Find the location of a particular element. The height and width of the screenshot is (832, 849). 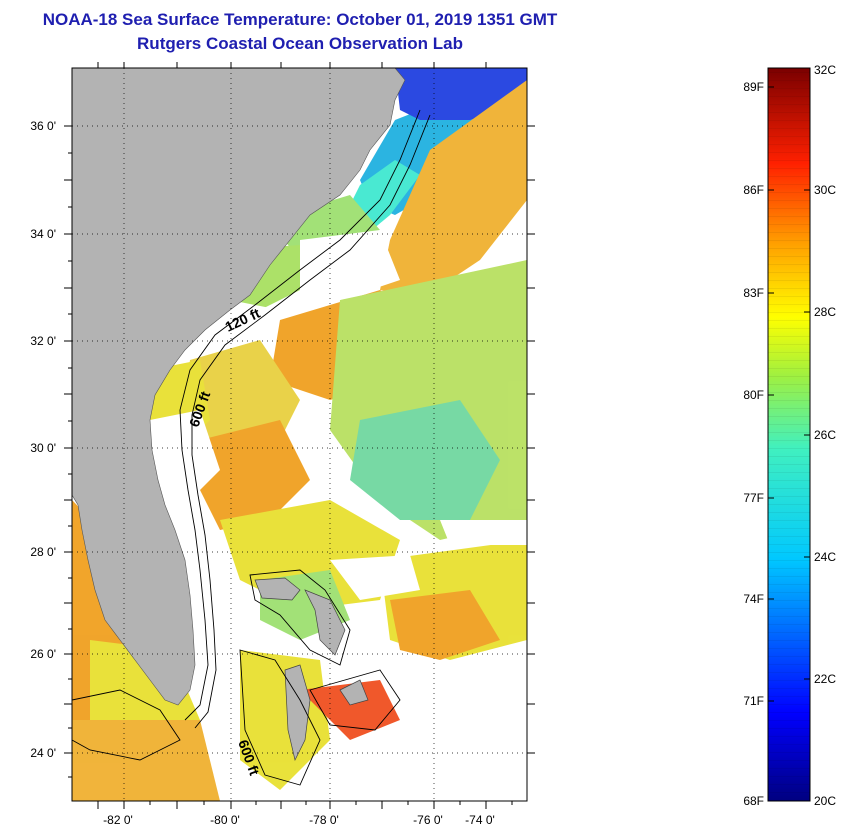

colorbar-fahrenheit-labels: 89F 86F 83F 80F 77F 74F 71F 68F is located at coordinates (753, 444).